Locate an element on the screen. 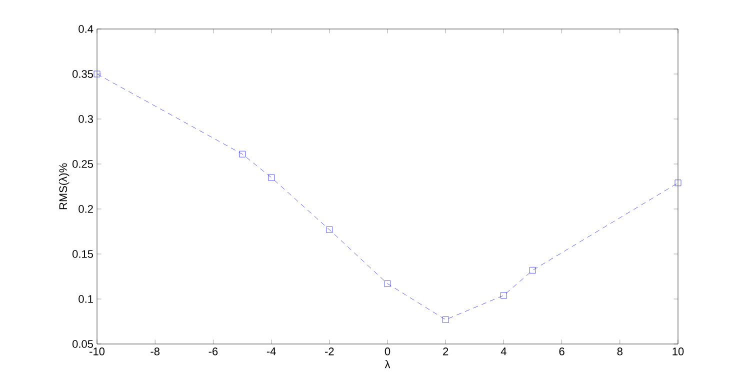 Image resolution: width=747 pixels, height=388 pixels. x-tick-label: -4 is located at coordinates (271, 352).